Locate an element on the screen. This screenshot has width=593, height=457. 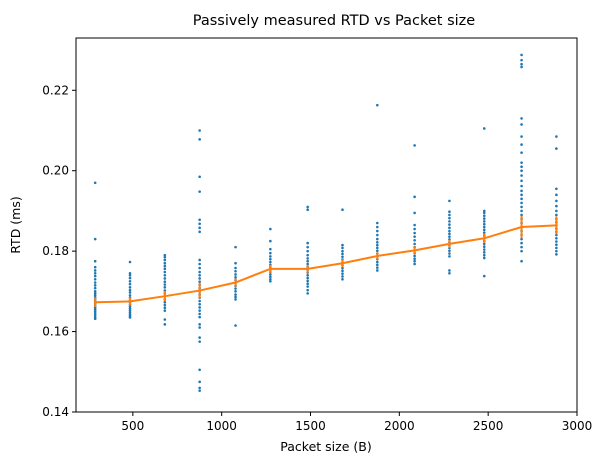
y-tick-label: 0.16 is located at coordinates (55, 332).